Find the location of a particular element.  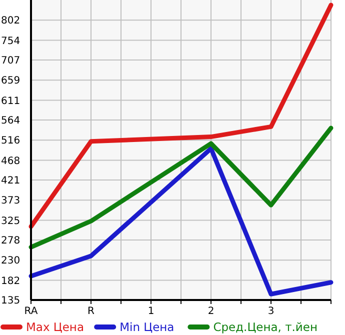

y-tick-label: 516 is located at coordinates (10, 141).